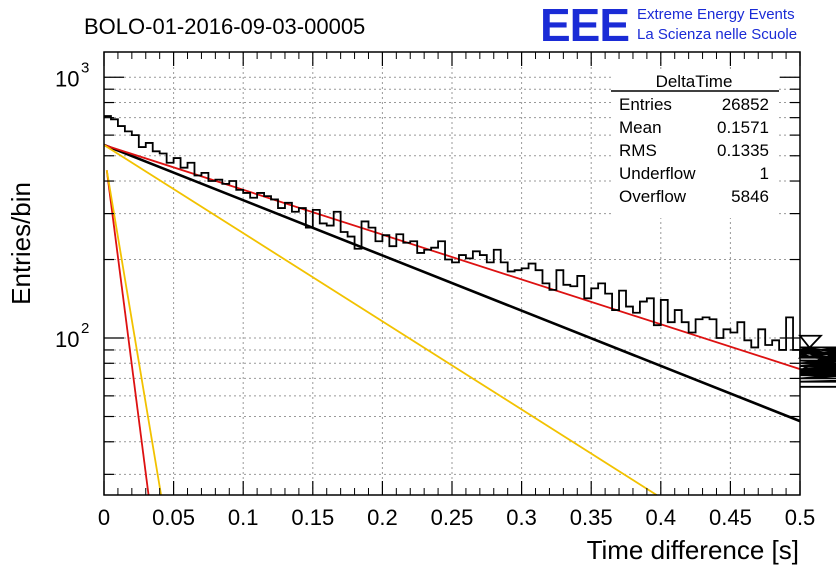 The image size is (836, 572). Describe the element at coordinates (653, 196) in the screenshot. I see `stat-label-overflow: Overflow` at that location.